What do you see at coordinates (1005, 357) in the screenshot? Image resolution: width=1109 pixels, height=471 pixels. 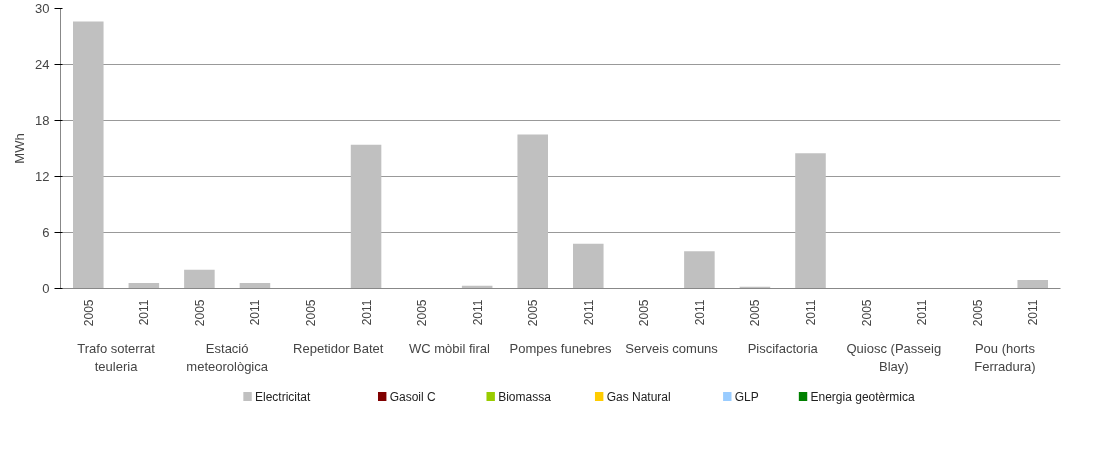 I see `text: Pou (horts Ferradura)` at bounding box center [1005, 357].